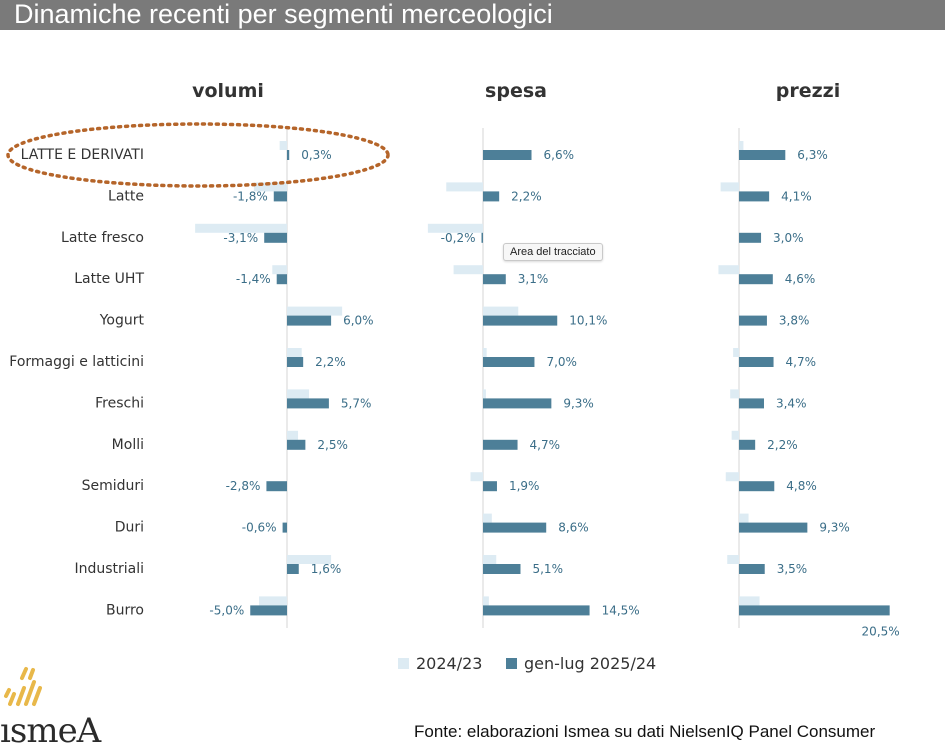 Image resolution: width=945 pixels, height=748 pixels. I want to click on data-label: 6,0%, so click(358, 321).